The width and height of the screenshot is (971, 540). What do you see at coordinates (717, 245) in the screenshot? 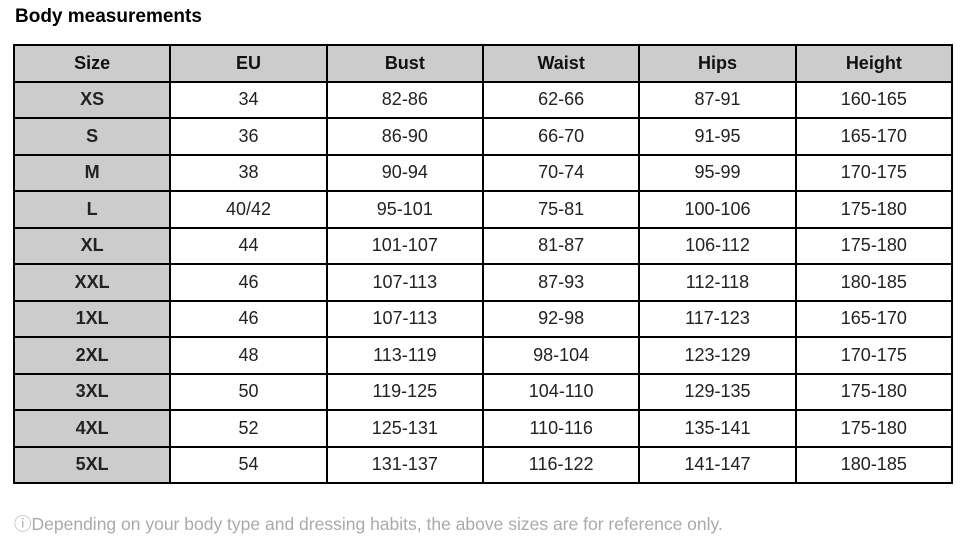
I see `cell-hips: 106-112` at bounding box center [717, 245].